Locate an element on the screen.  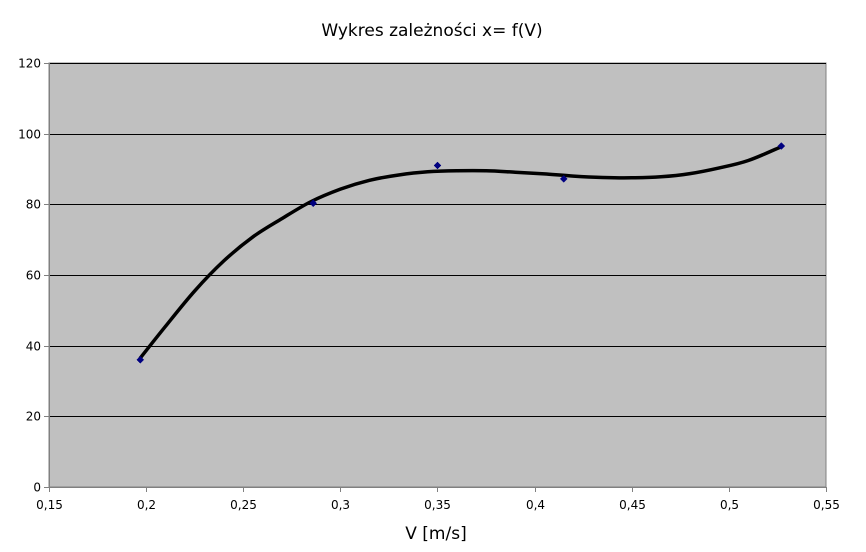
y-tick-label: 100 is located at coordinates (29, 135).